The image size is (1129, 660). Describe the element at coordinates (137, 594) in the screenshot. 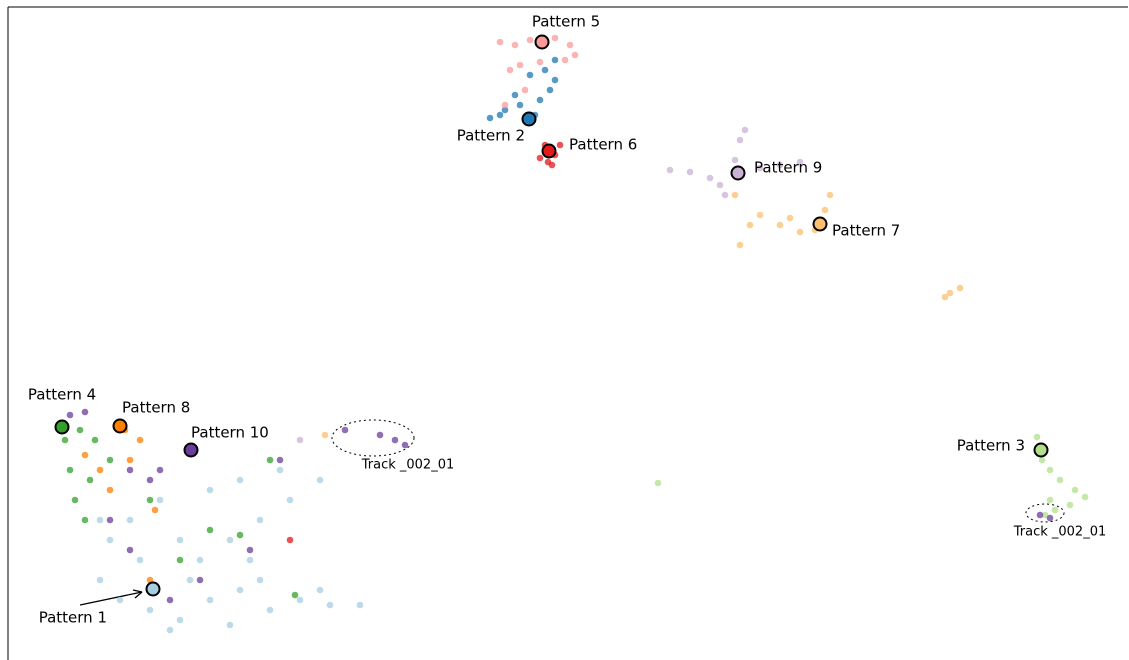

I see `arrow-head` at that location.